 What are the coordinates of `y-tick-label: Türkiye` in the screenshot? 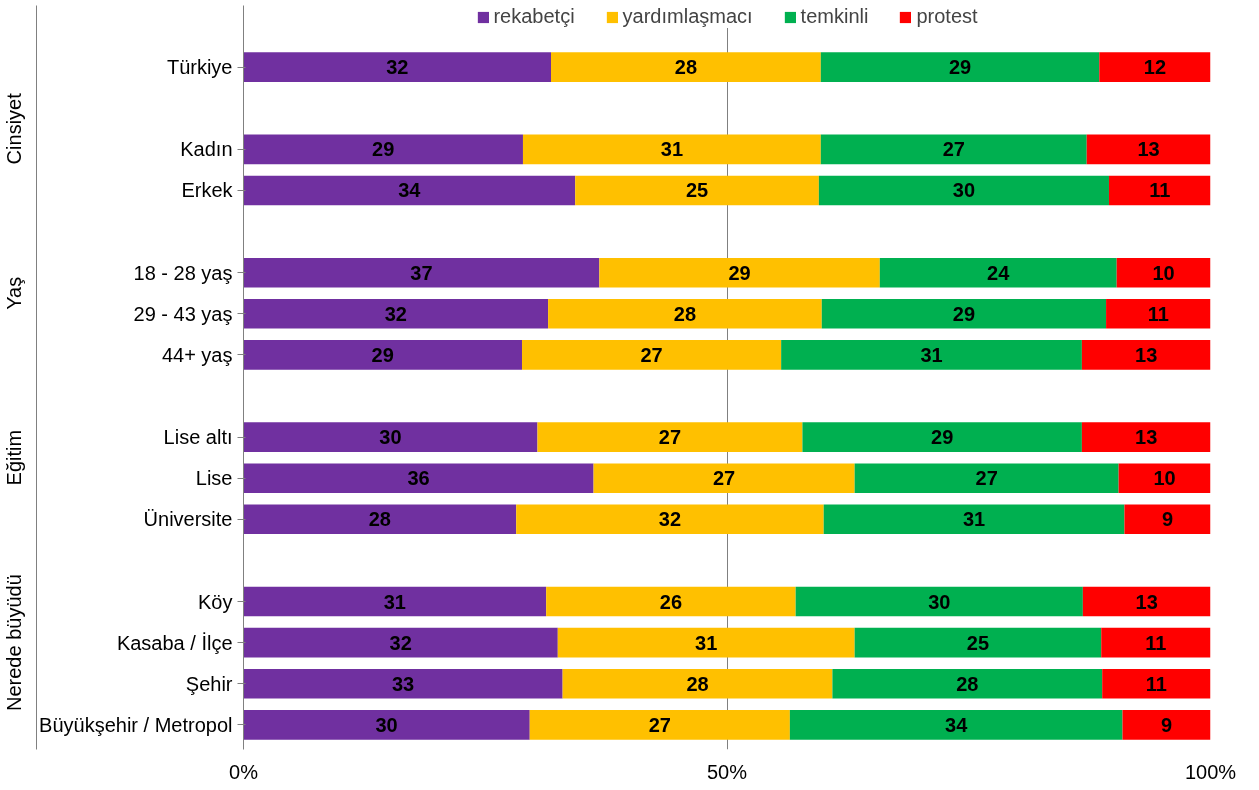 It's located at (199, 67).